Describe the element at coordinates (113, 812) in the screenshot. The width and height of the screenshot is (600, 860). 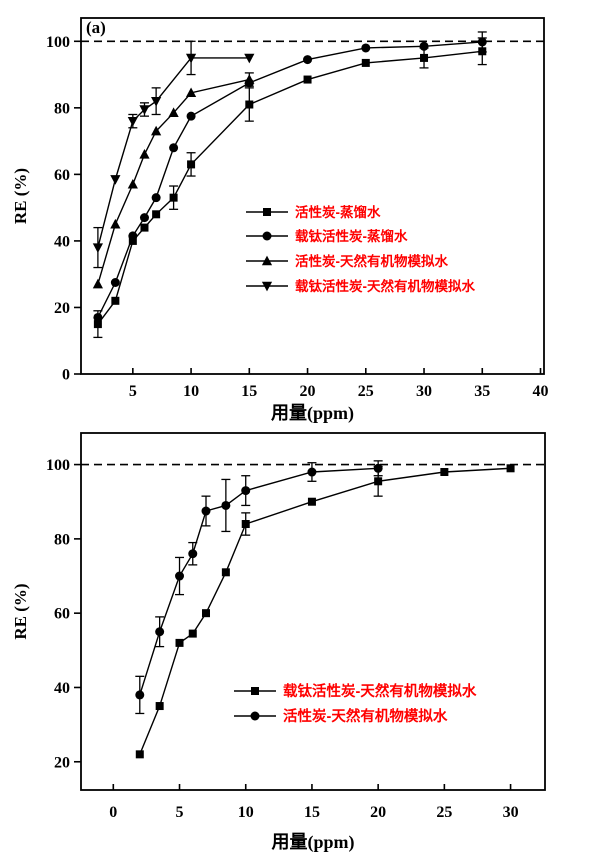
I see `x-tick-label: 0` at that location.